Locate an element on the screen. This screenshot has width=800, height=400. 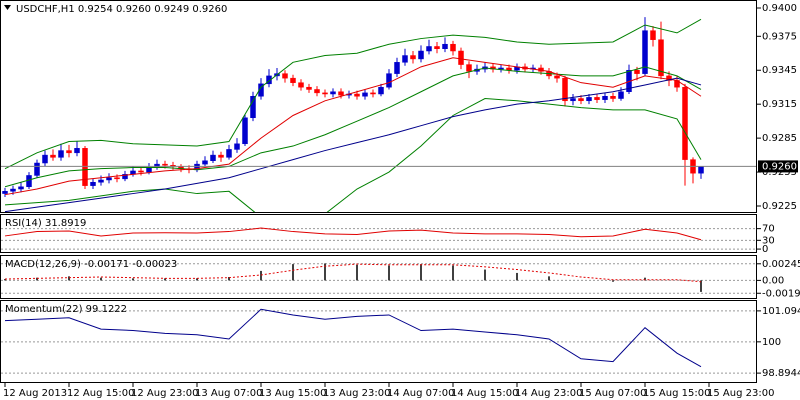
x-tick-label: 13 Aug 23:00 is located at coordinates (356, 393).